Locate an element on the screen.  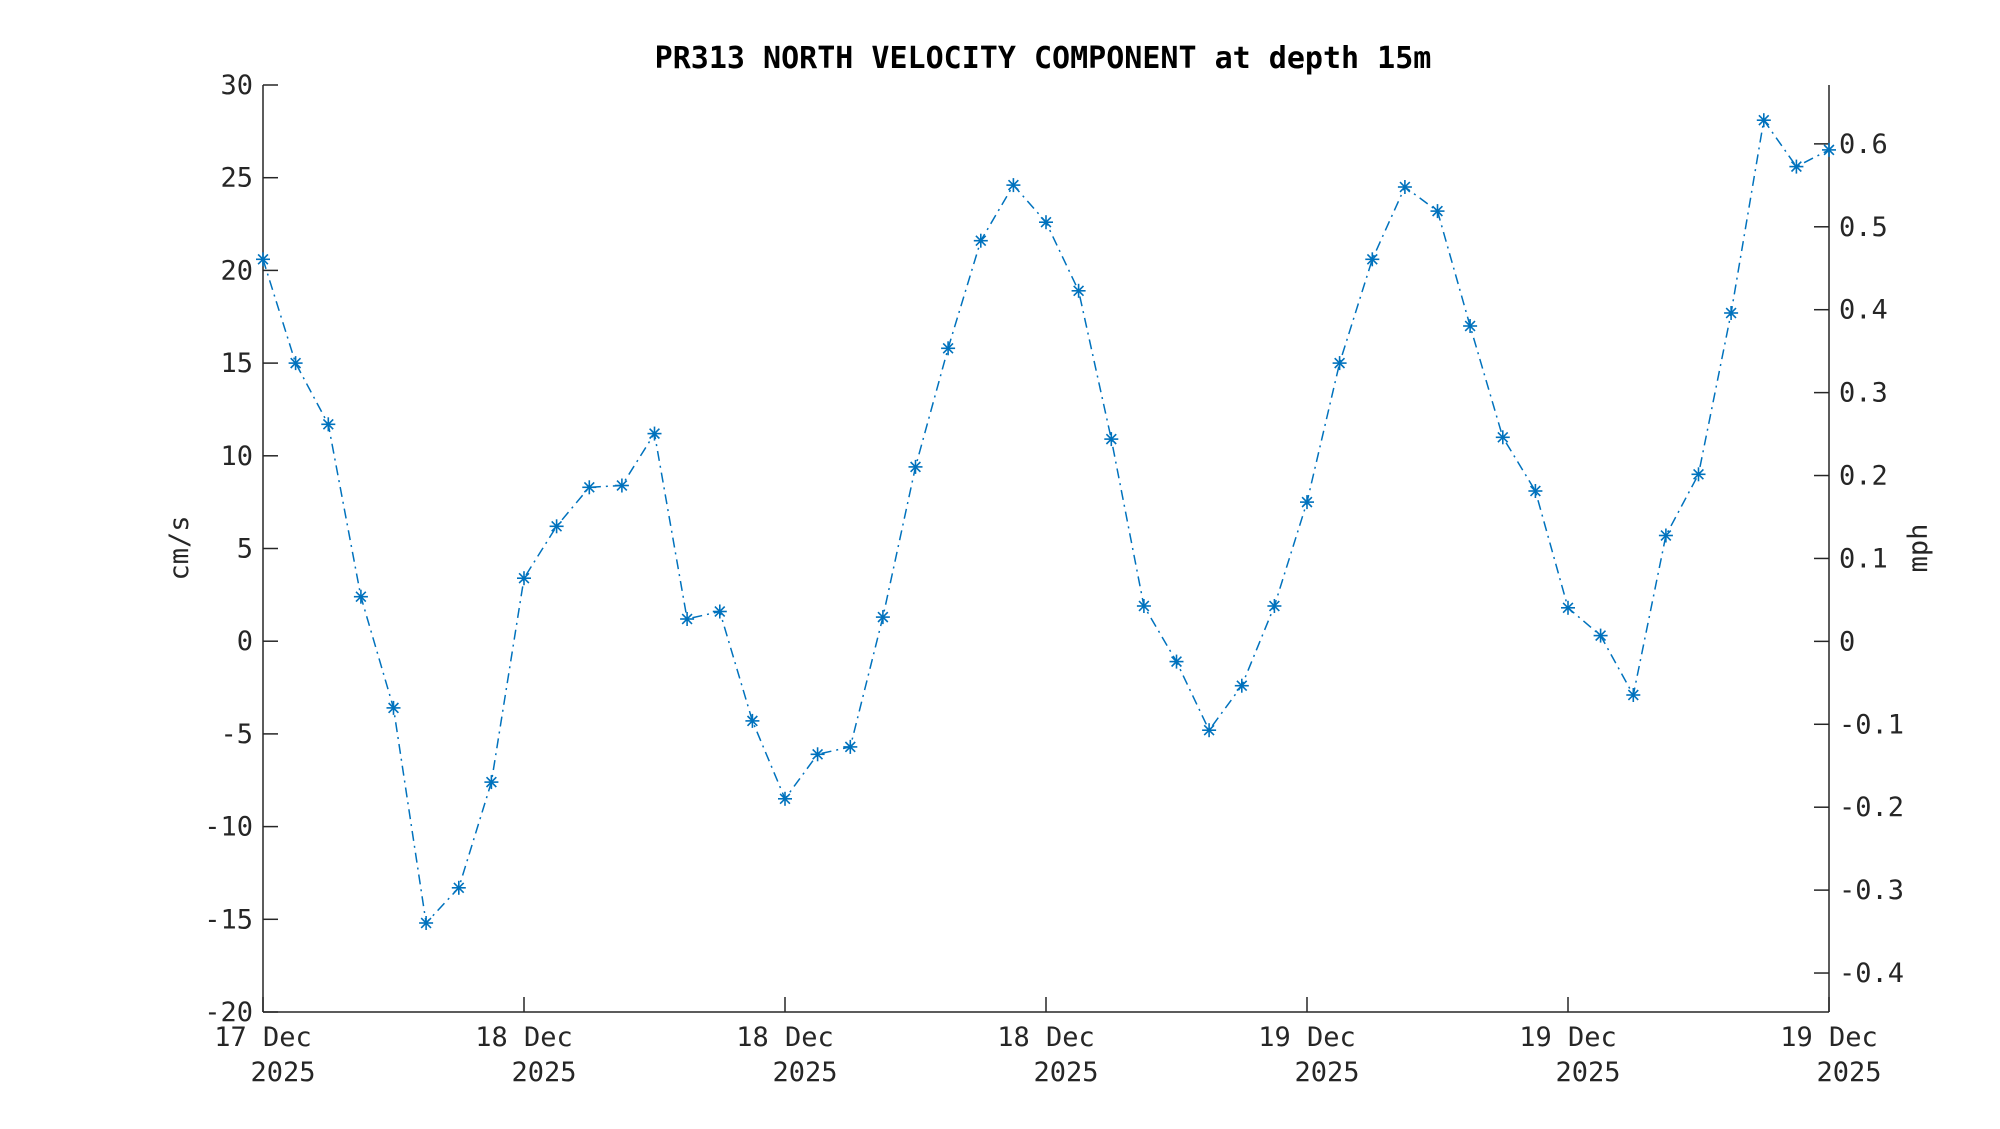
y-tick-label: 10 is located at coordinates (236, 456).